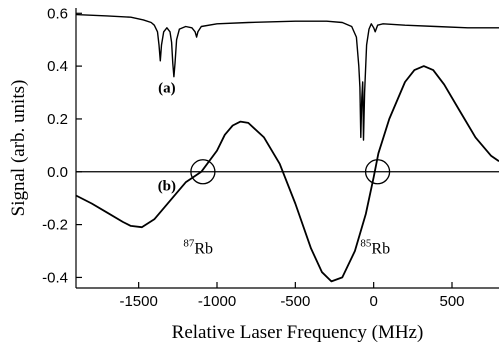  I want to click on trace-label: (a), so click(167, 89).